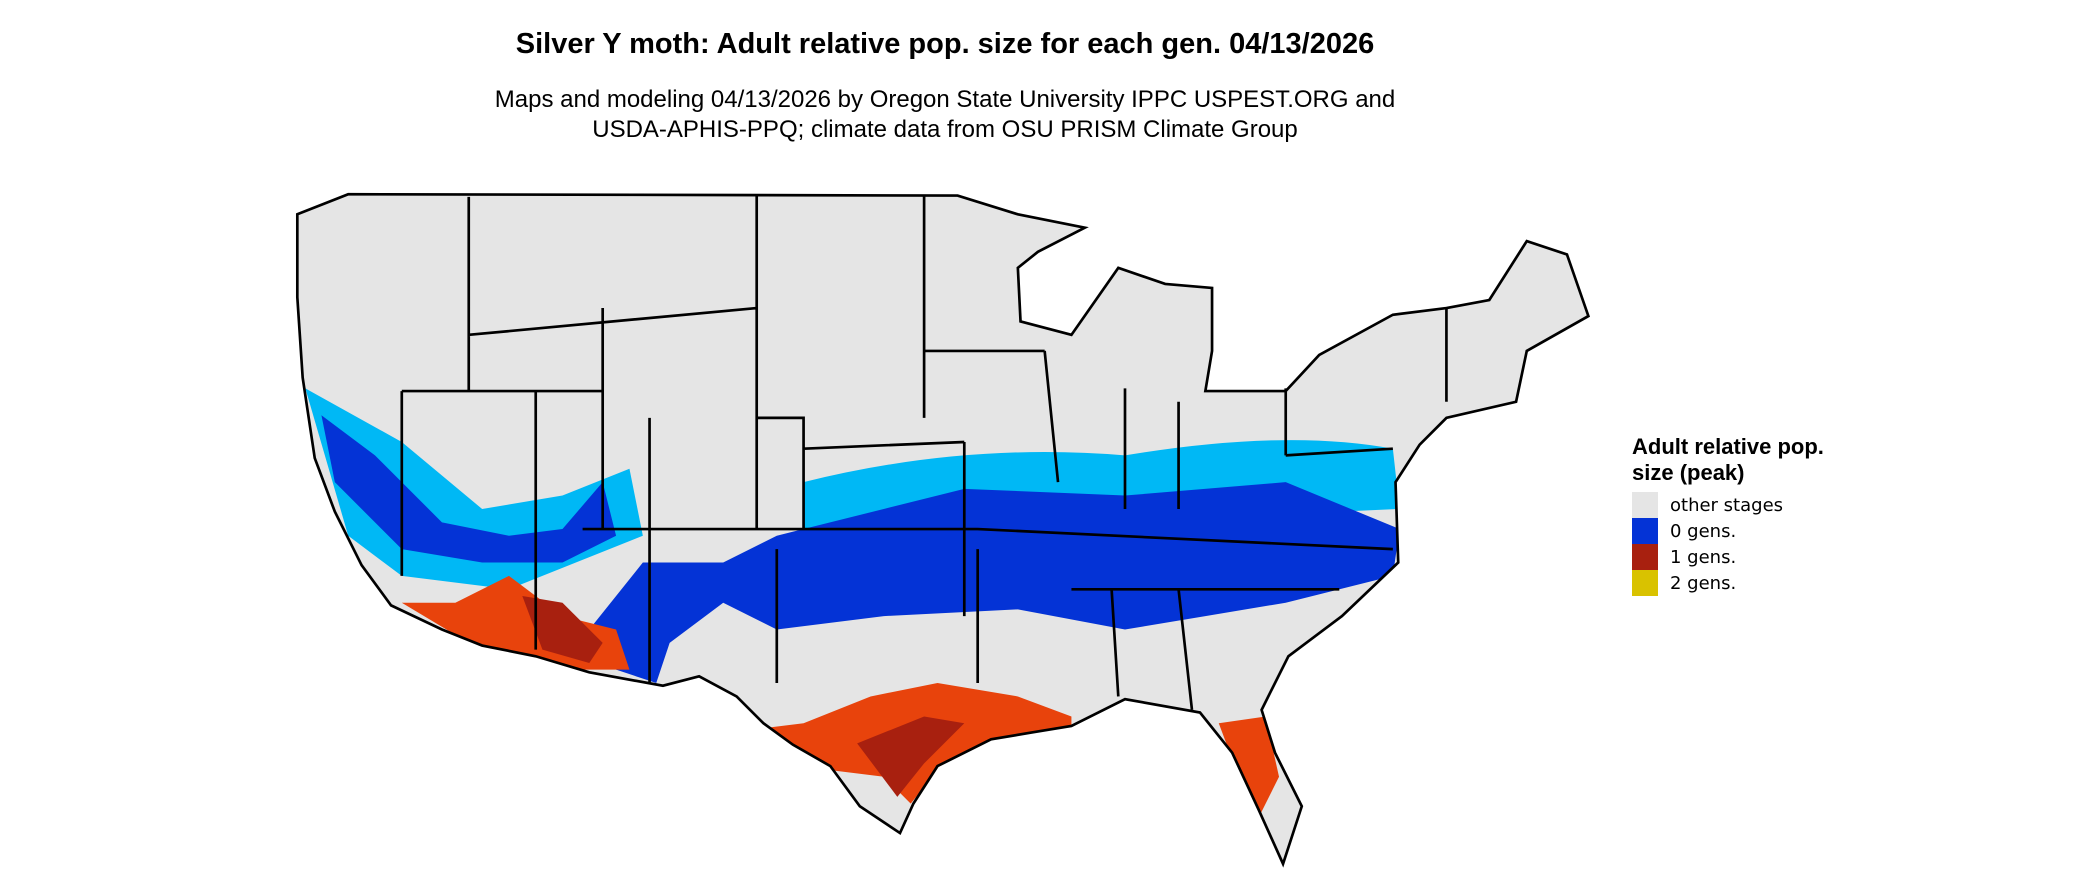  What do you see at coordinates (1728, 459) in the screenshot?
I see `legend-title: Adult relative pop. size (peak)` at bounding box center [1728, 459].